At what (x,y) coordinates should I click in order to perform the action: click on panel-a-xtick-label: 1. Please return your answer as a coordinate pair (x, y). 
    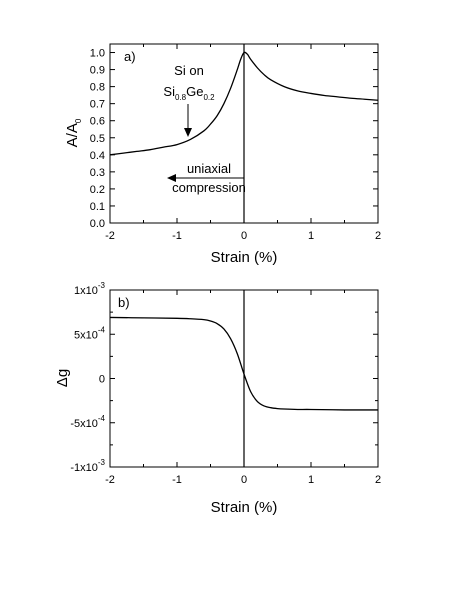
    Looking at the image, I should click on (311, 236).